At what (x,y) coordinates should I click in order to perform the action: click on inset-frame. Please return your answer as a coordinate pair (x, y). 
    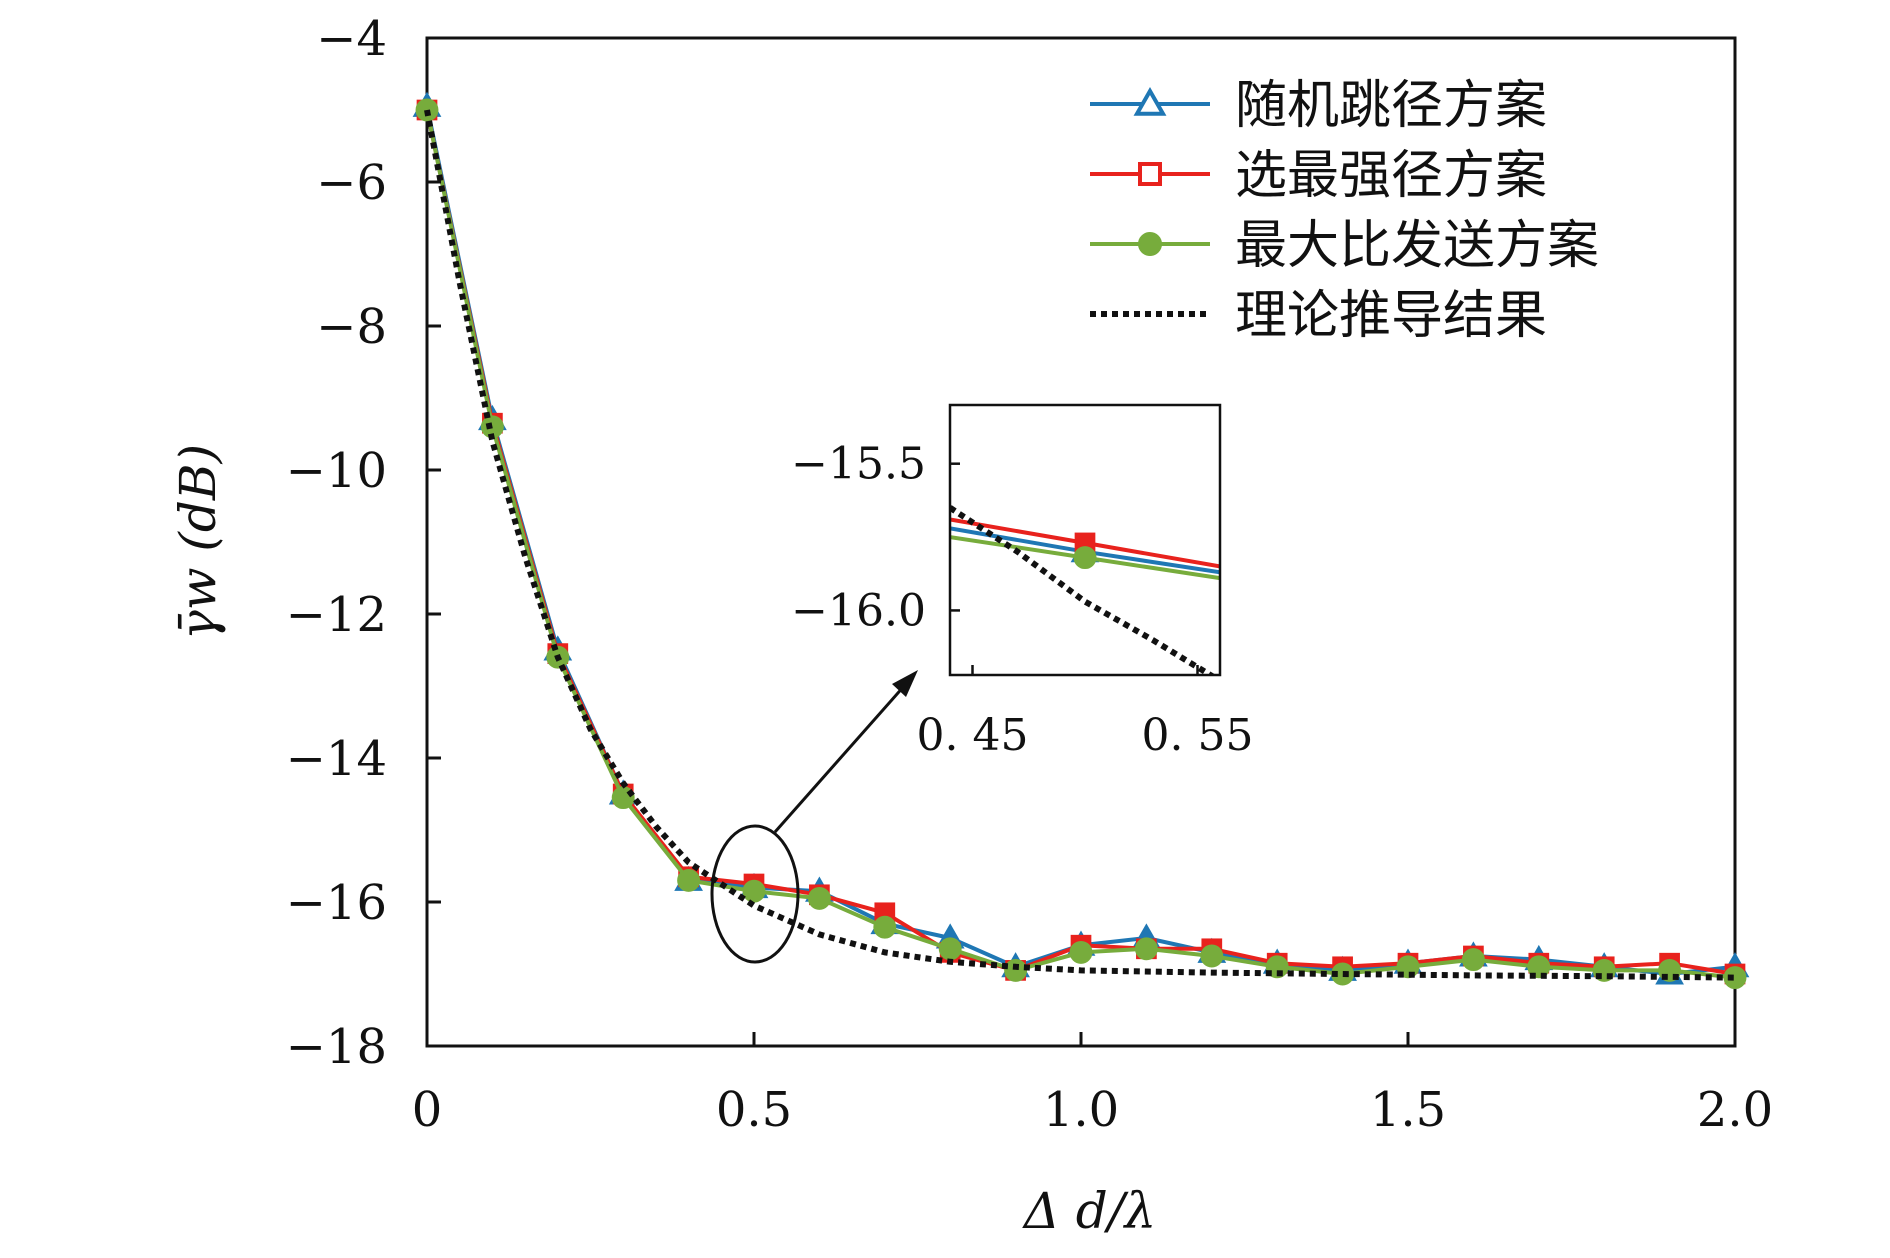
    Looking at the image, I should click on (1085, 540).